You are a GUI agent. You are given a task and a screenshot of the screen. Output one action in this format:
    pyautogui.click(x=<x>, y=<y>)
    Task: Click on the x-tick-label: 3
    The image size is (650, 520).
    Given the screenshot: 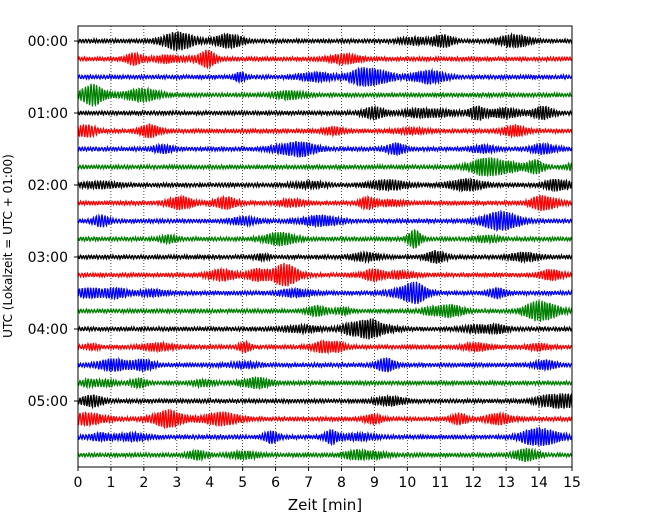 What is the action you would take?
    pyautogui.click(x=176, y=483)
    